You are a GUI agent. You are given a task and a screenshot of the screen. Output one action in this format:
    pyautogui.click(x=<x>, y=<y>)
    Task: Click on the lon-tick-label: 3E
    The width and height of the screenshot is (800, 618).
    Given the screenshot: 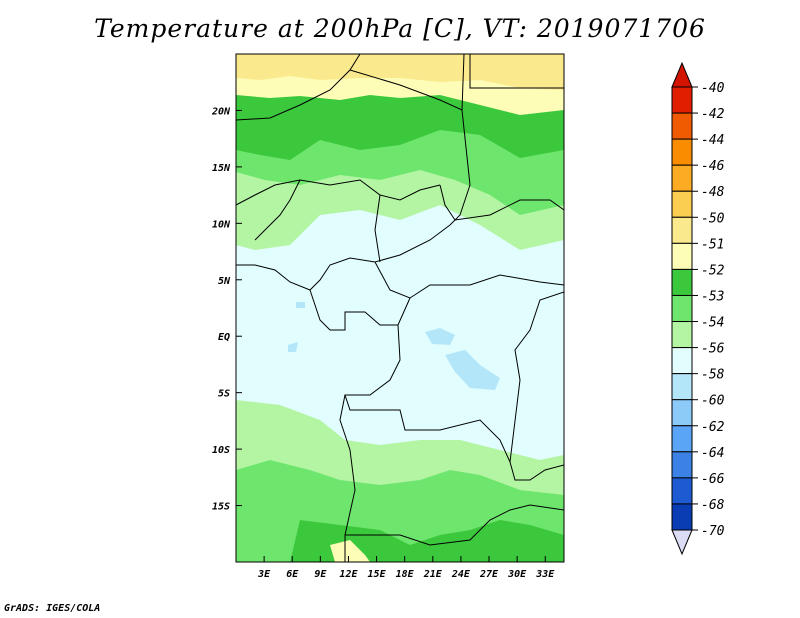 What is the action you would take?
    pyautogui.click(x=264, y=574)
    